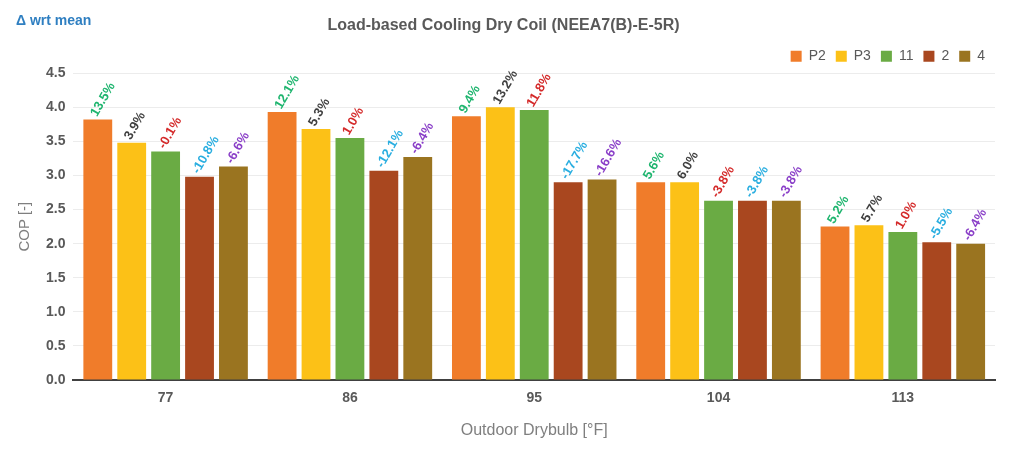  Describe the element at coordinates (534, 429) in the screenshot. I see `x-axis-title: Outdoor Drybulb [°F]` at that location.